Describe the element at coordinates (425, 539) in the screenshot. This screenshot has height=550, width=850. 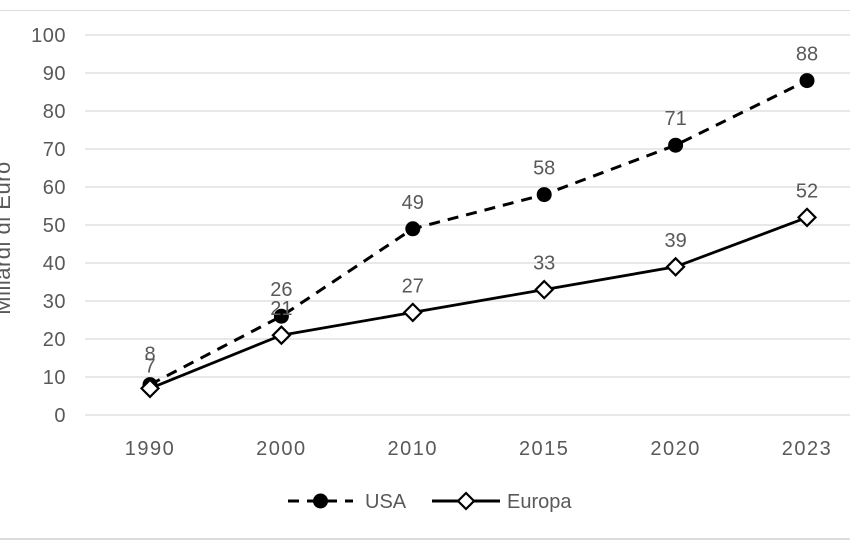
I see `page-bottom-border` at that location.